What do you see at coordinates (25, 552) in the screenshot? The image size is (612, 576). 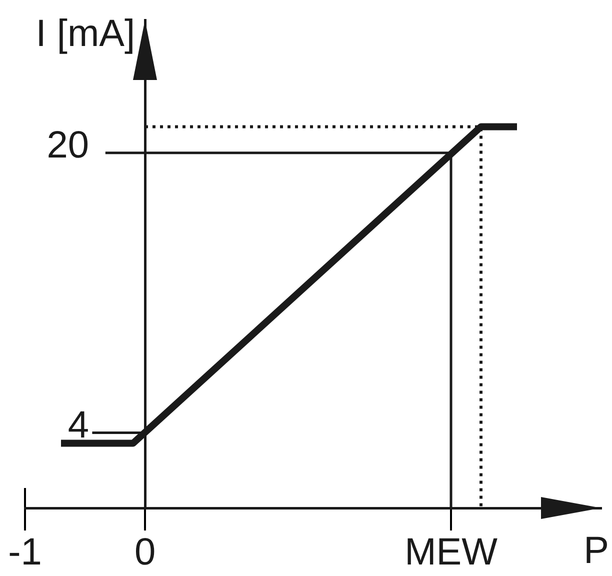 I see `x-tick-label: -1` at bounding box center [25, 552].